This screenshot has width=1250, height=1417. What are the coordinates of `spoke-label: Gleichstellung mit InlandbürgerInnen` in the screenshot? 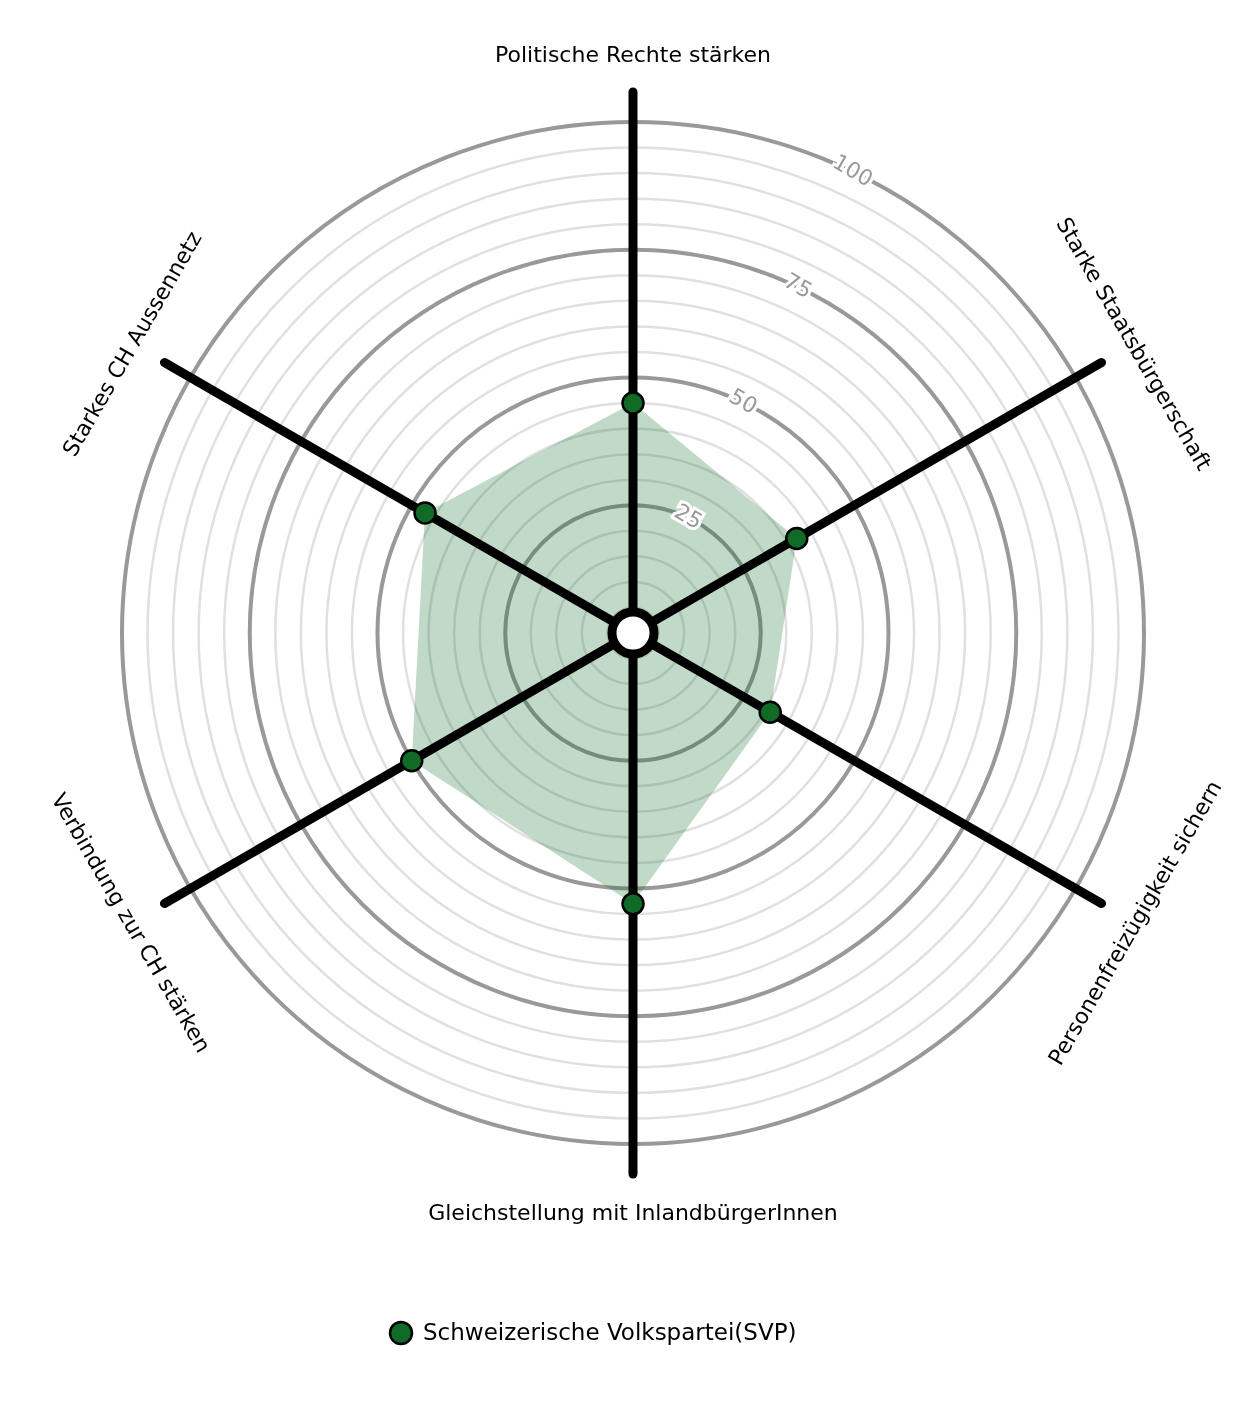 It's located at (633, 1212).